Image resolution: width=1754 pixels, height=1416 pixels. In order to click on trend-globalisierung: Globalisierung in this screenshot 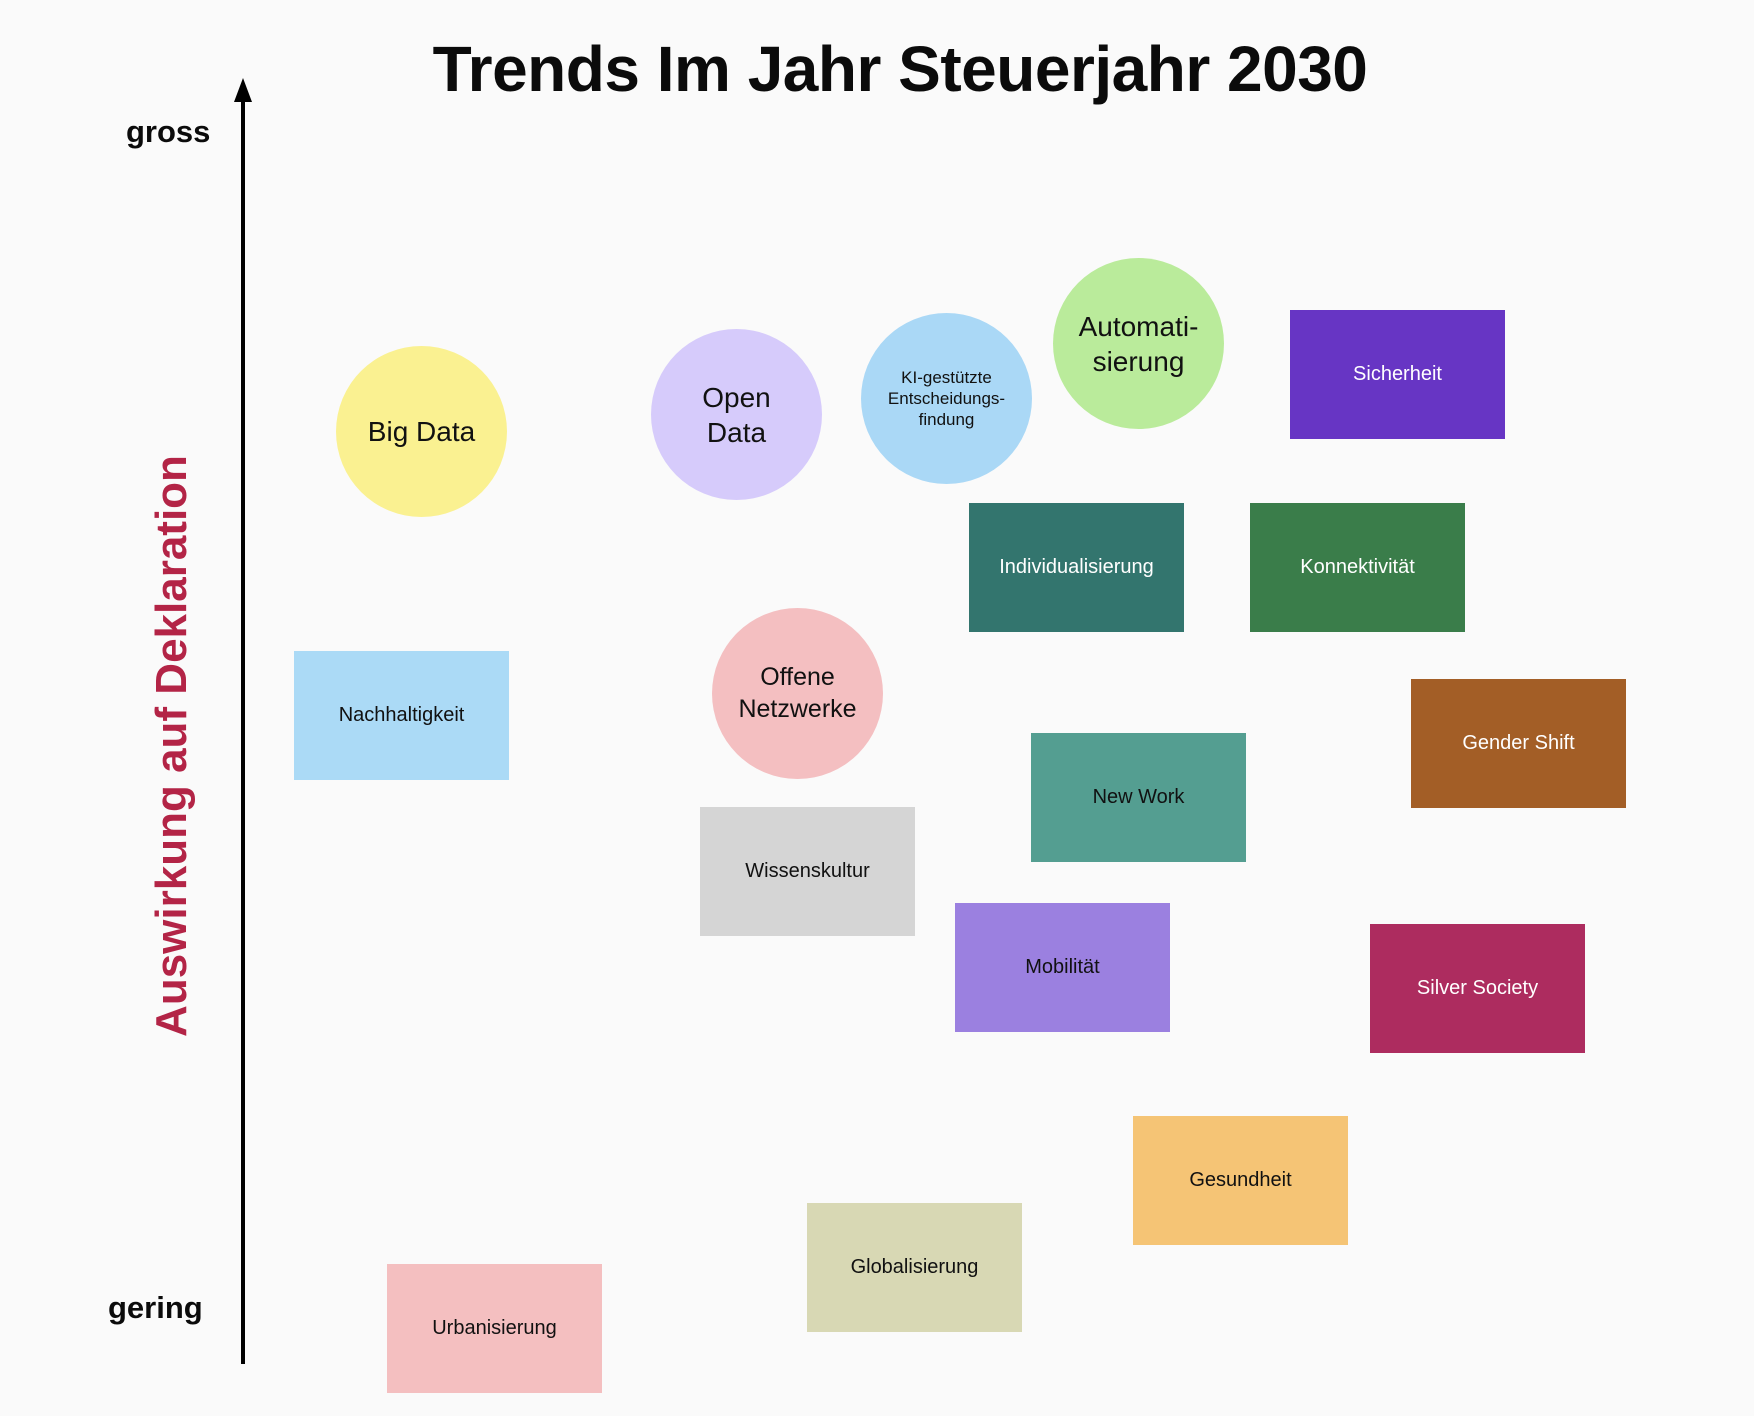, I will do `click(914, 1267)`.